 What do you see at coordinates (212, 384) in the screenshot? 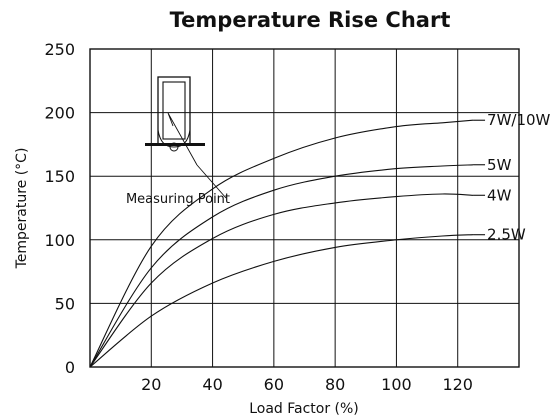
I see `x-tick-label: 40` at bounding box center [212, 384].